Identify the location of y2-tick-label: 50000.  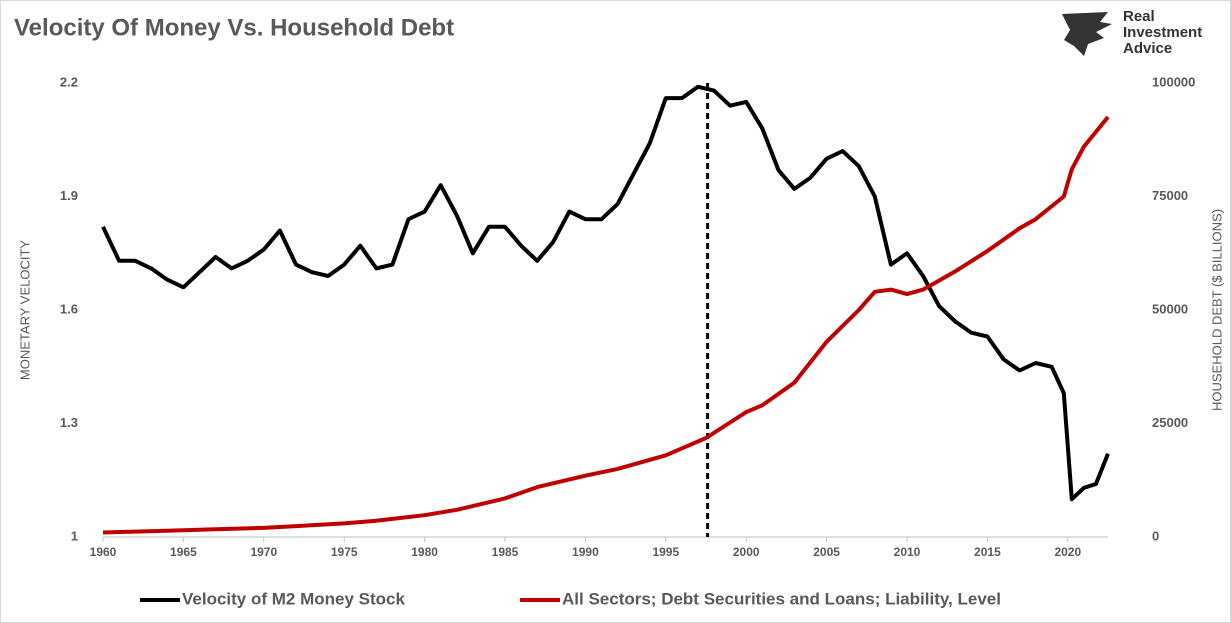
(1170, 308).